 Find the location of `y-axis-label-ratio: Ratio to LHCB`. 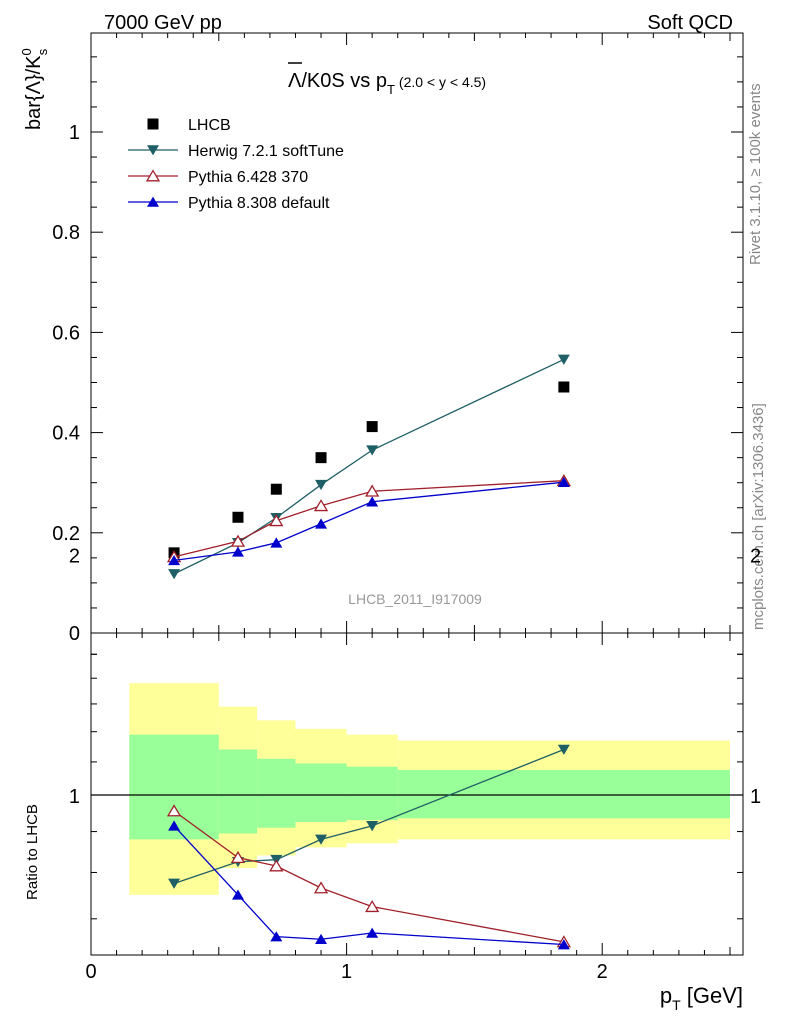

y-axis-label-ratio: Ratio to LHCB is located at coordinates (32, 852).